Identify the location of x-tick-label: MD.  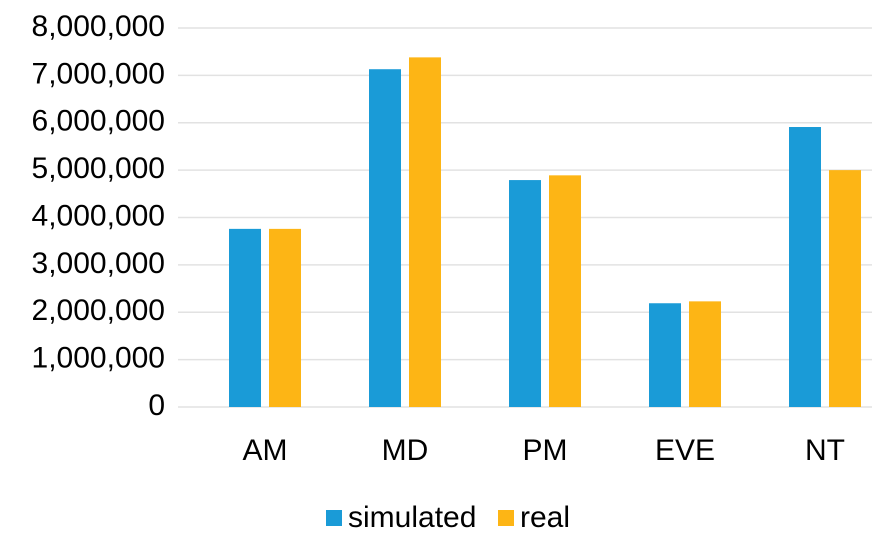
(405, 450).